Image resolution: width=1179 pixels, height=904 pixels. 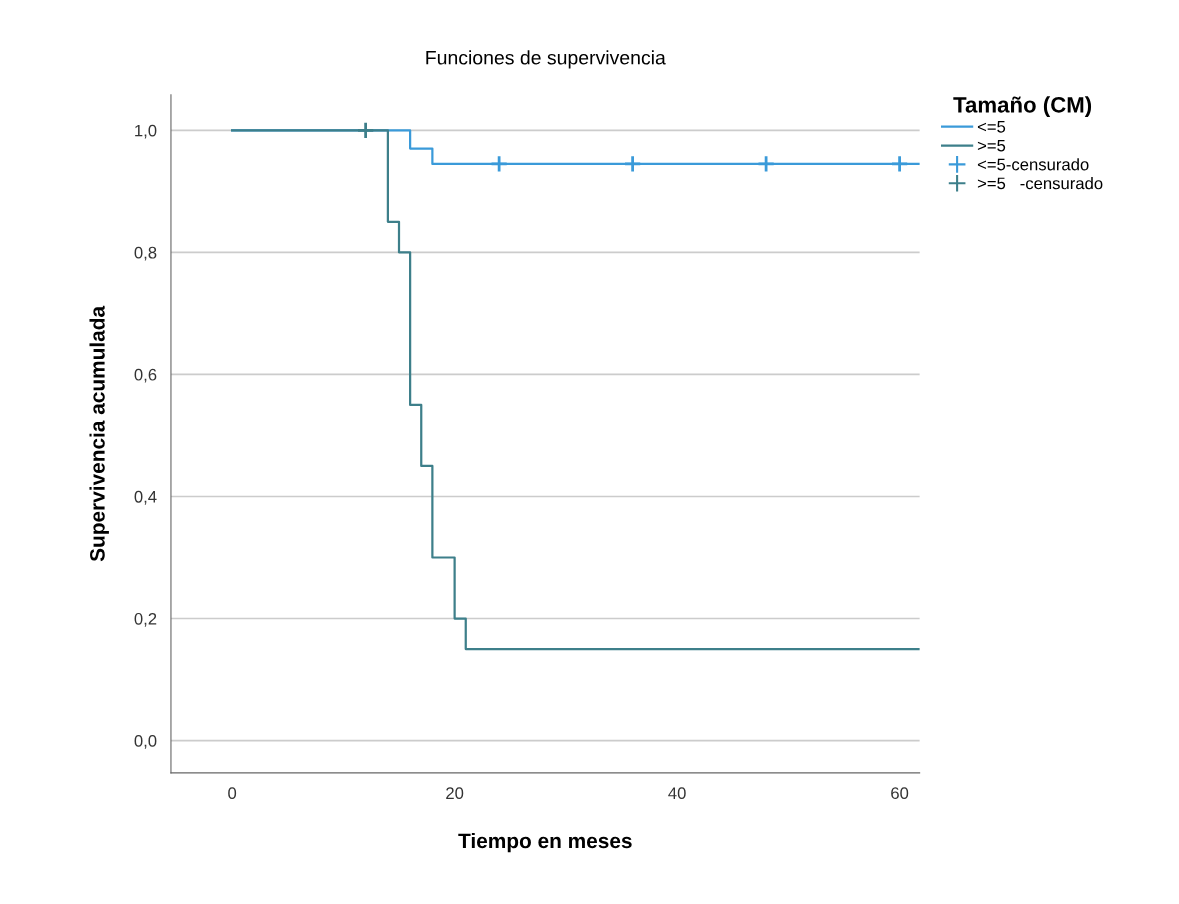 What do you see at coordinates (1033, 164) in the screenshot?
I see `legend-label: <=5-censurado` at bounding box center [1033, 164].